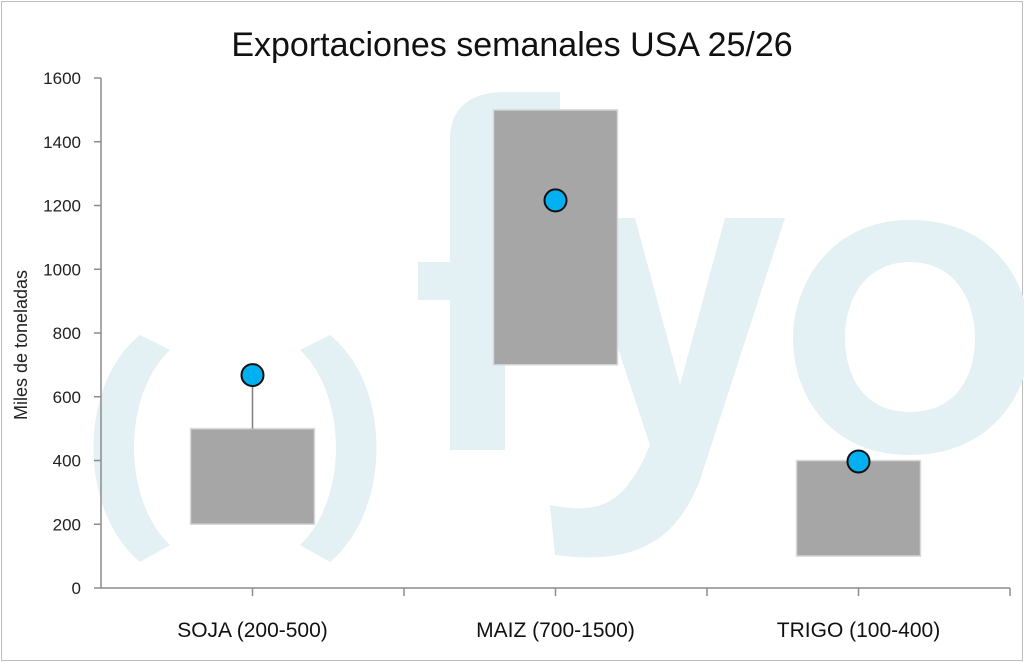  I want to click on y-tick-label: 1400, so click(62, 142).